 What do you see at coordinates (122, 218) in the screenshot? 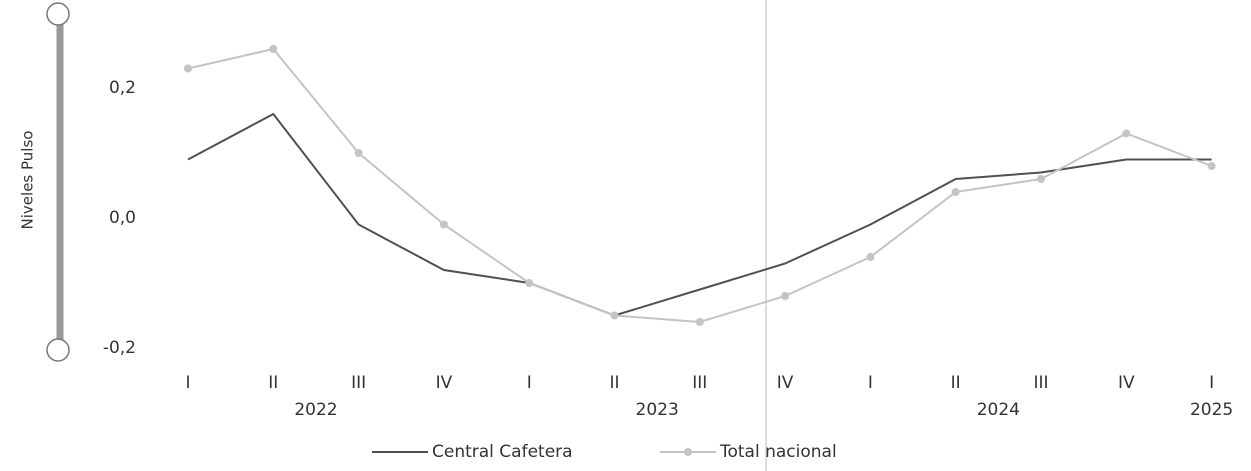
I see `y-tick-label: 0,0` at bounding box center [122, 218].